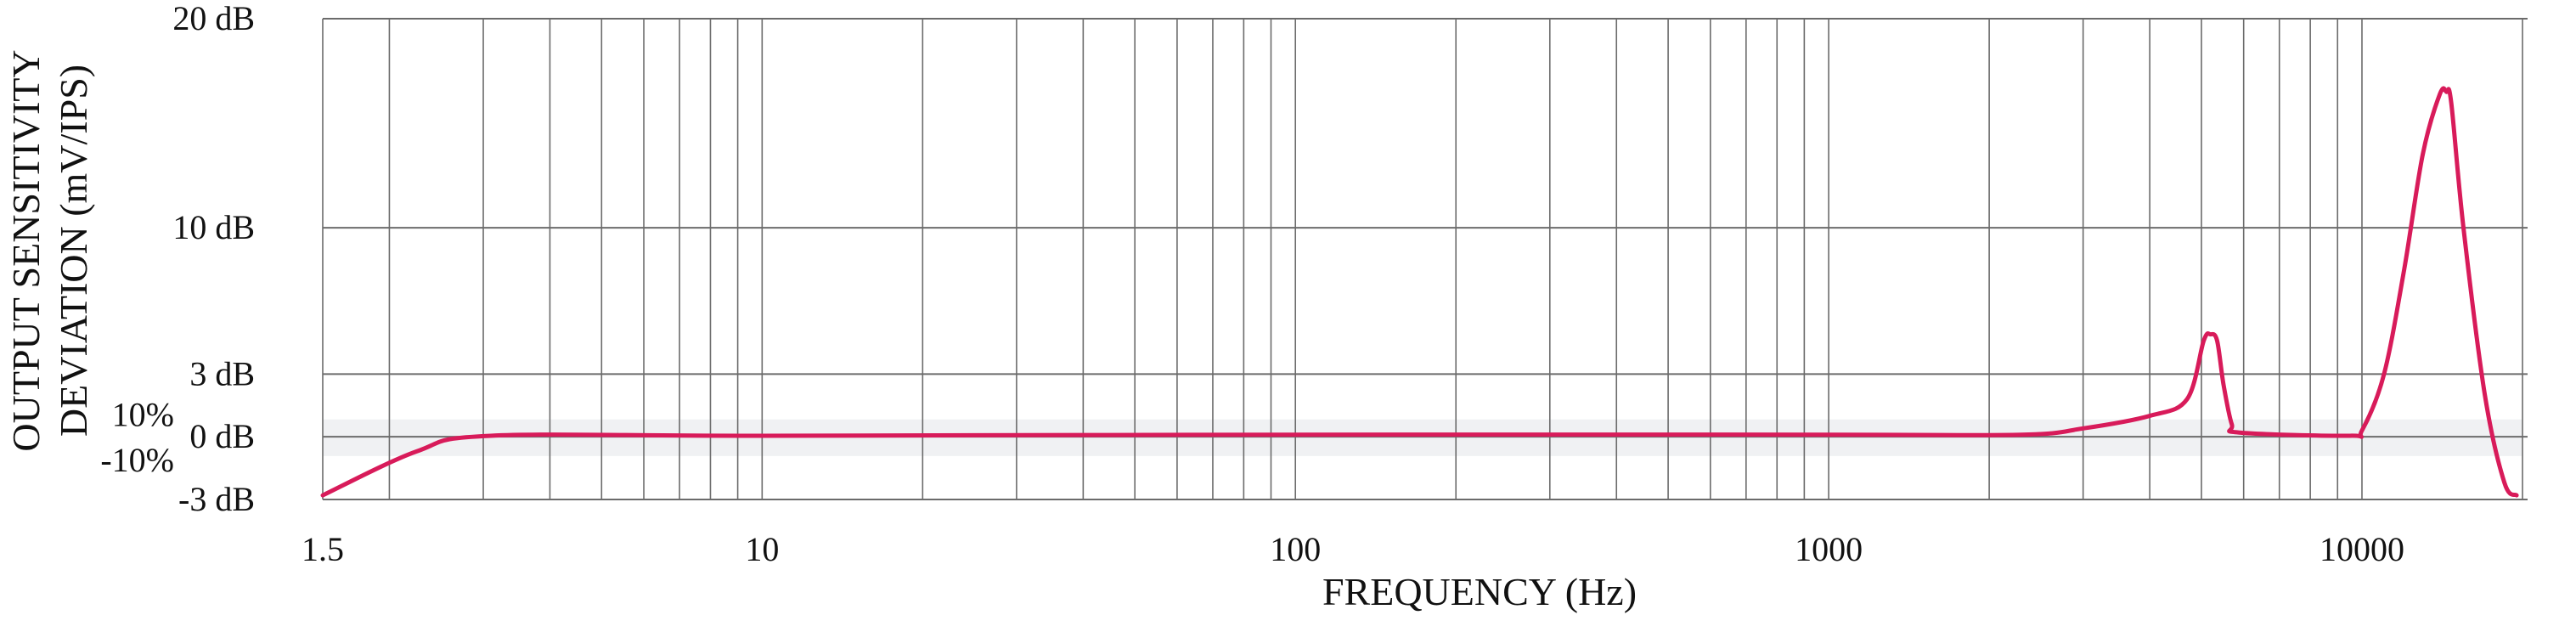 The height and width of the screenshot is (632, 2576). I want to click on x-tick-label: 10000, so click(2362, 549).